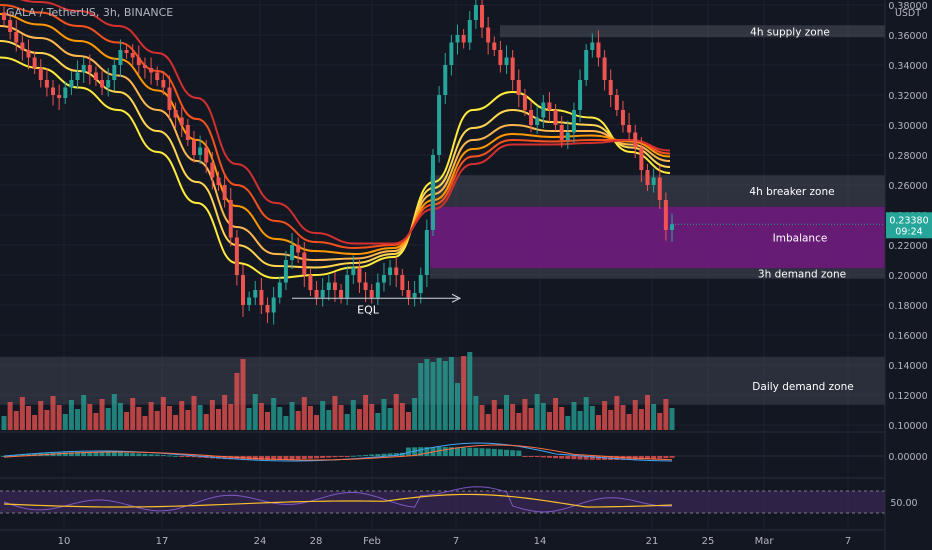 The height and width of the screenshot is (550, 932). What do you see at coordinates (368, 309) in the screenshot?
I see `eql-label: EQL` at bounding box center [368, 309].